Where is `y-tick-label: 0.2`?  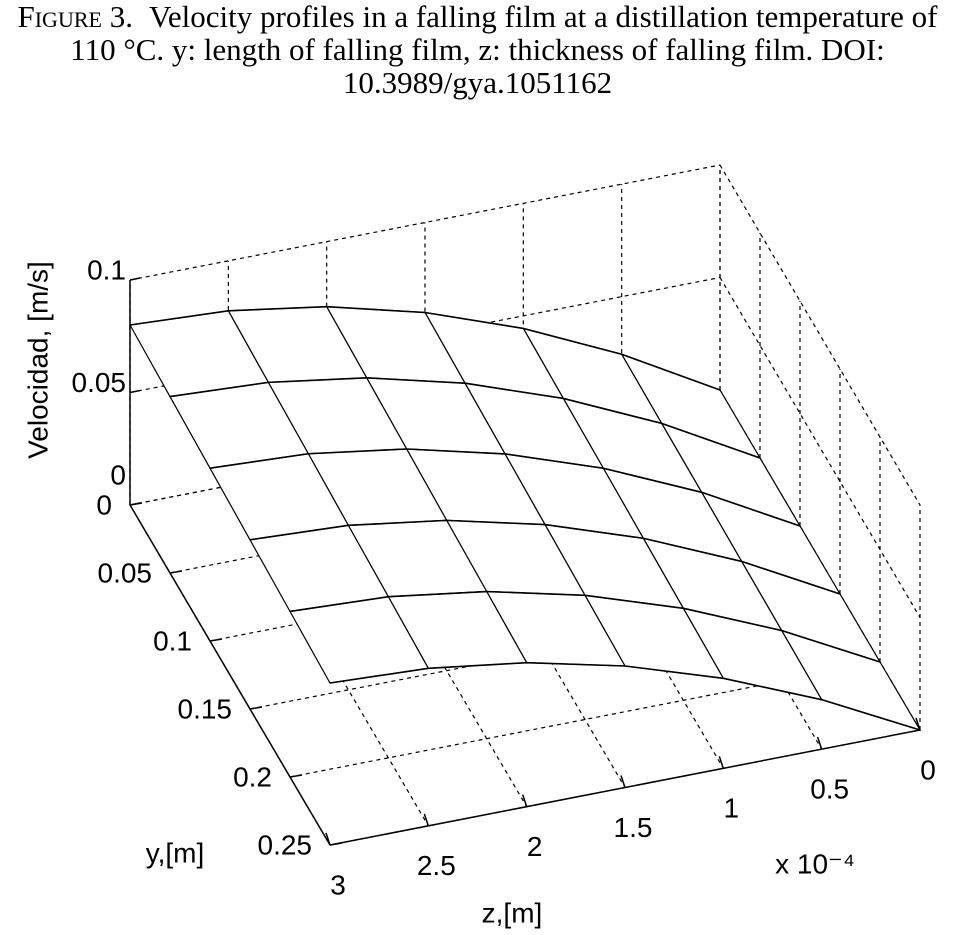 y-tick-label: 0.2 is located at coordinates (252, 776).